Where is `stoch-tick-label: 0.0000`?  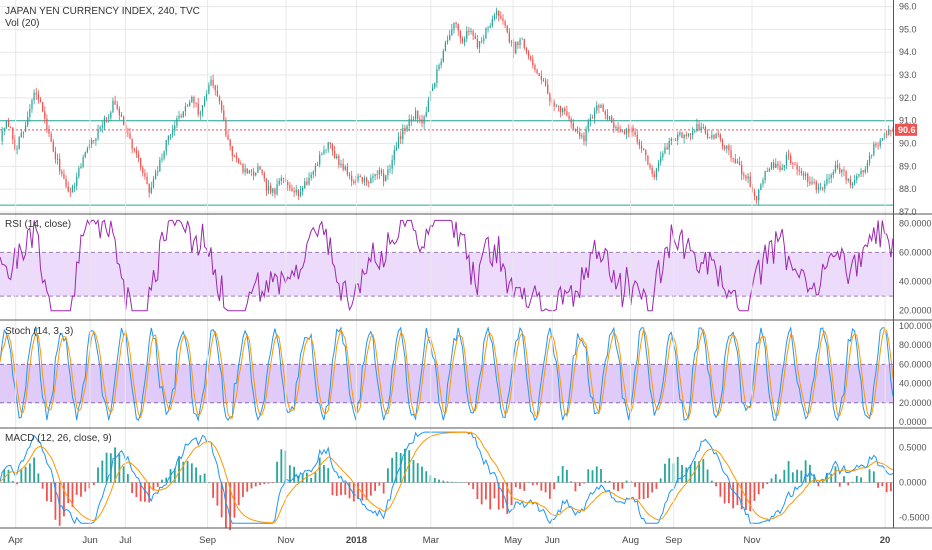
stoch-tick-label: 0.0000 is located at coordinates (913, 422).